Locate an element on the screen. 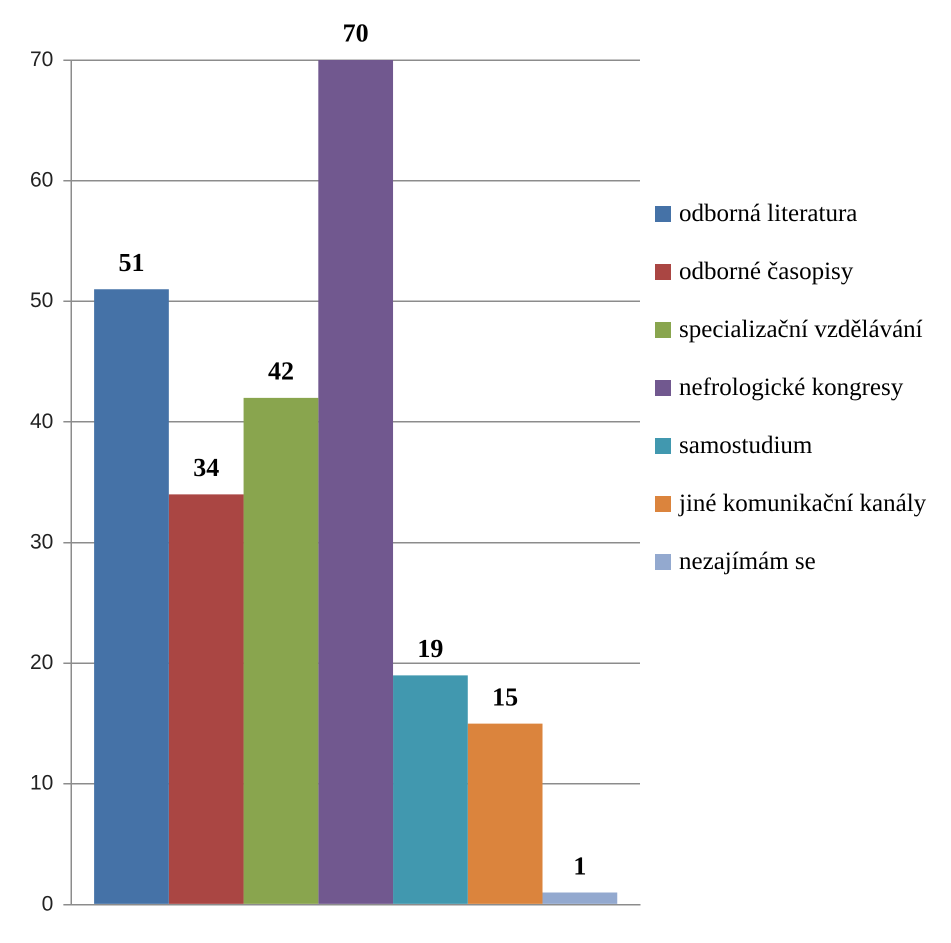 The width and height of the screenshot is (951, 943). y-tick-label: 70 is located at coordinates (42, 59).